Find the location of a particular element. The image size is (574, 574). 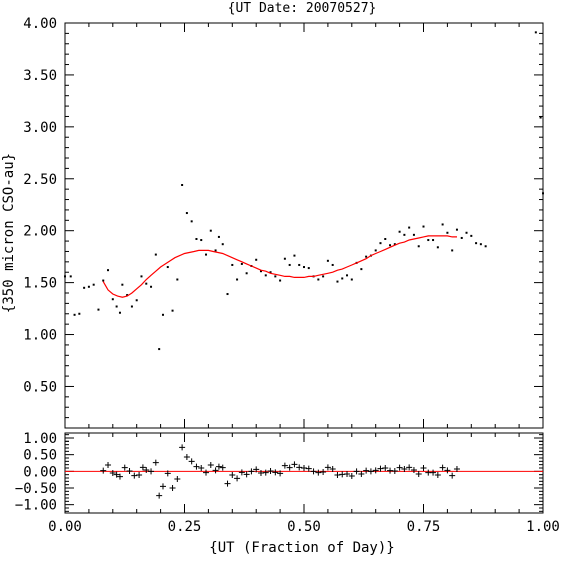

x-axis-label: {UT (Fraction of Day)} is located at coordinates (301, 548).